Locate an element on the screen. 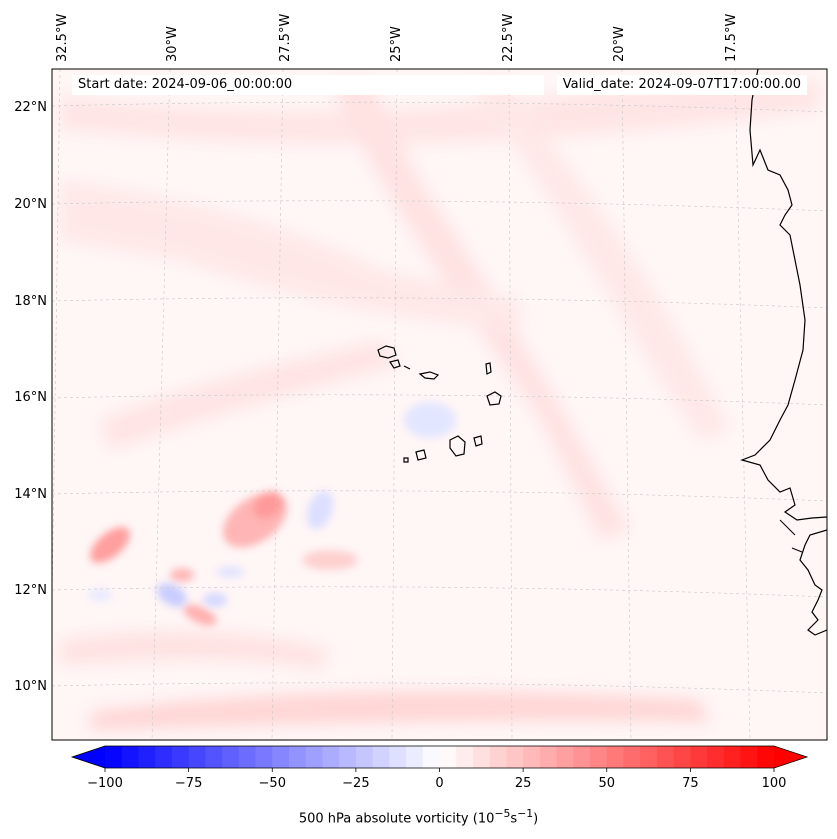 The width and height of the screenshot is (837, 839). guinea-coastline is located at coordinates (813, 582).